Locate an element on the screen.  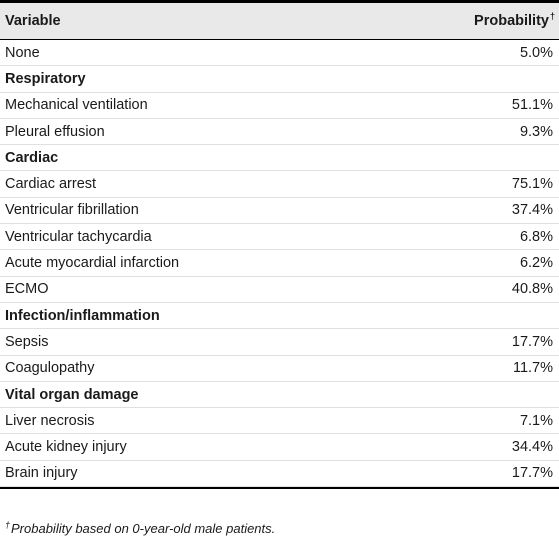
table-row: Acute myocardial infarction 6.2% is located at coordinates (279, 263).